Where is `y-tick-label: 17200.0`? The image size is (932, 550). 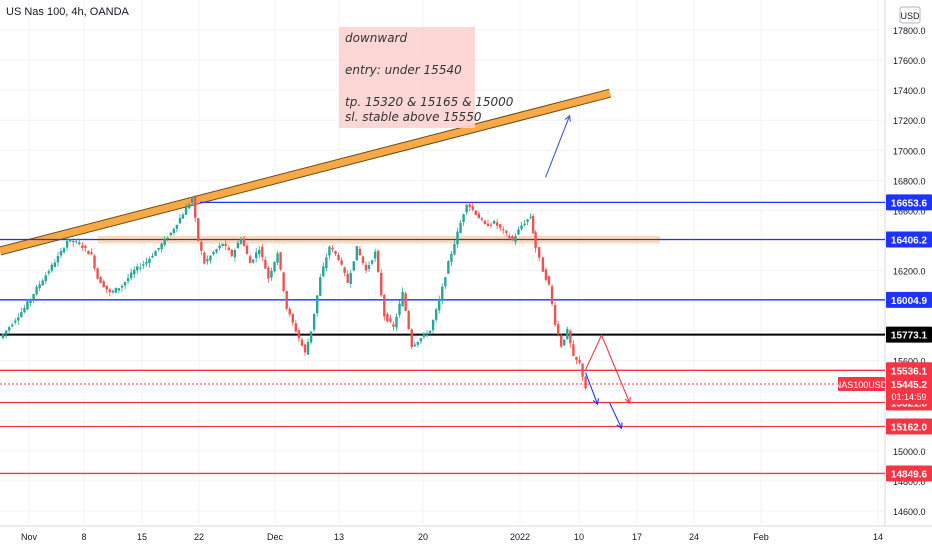 y-tick-label: 17200.0 is located at coordinates (909, 121).